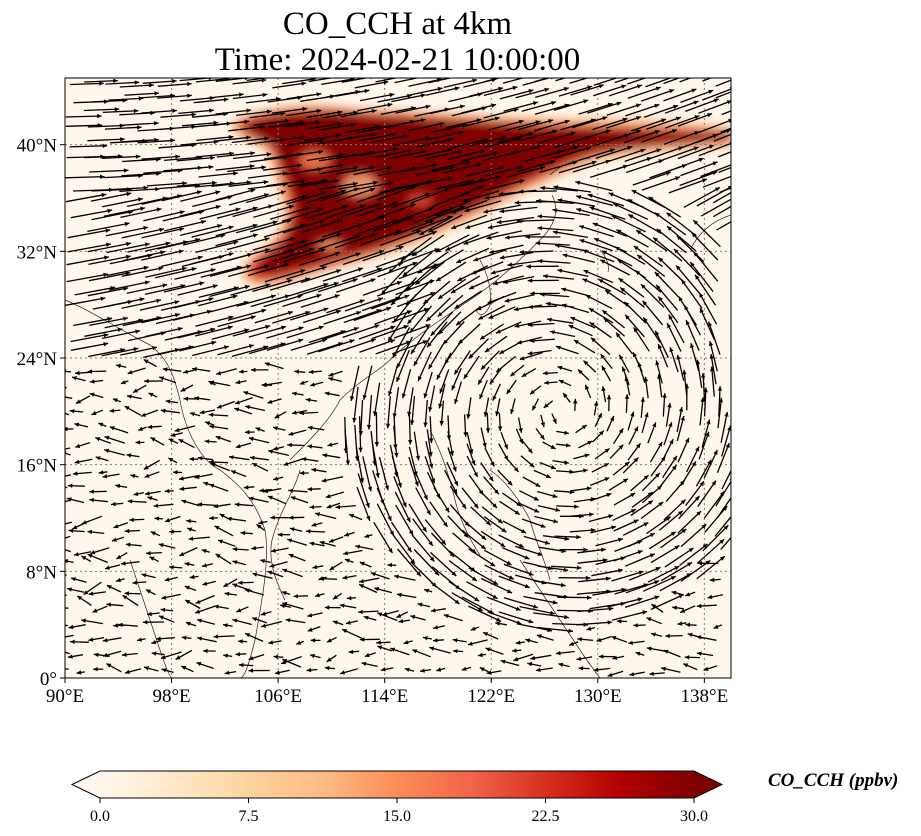 This screenshot has width=921, height=836. I want to click on colorbar-extend-min, so click(86, 784).